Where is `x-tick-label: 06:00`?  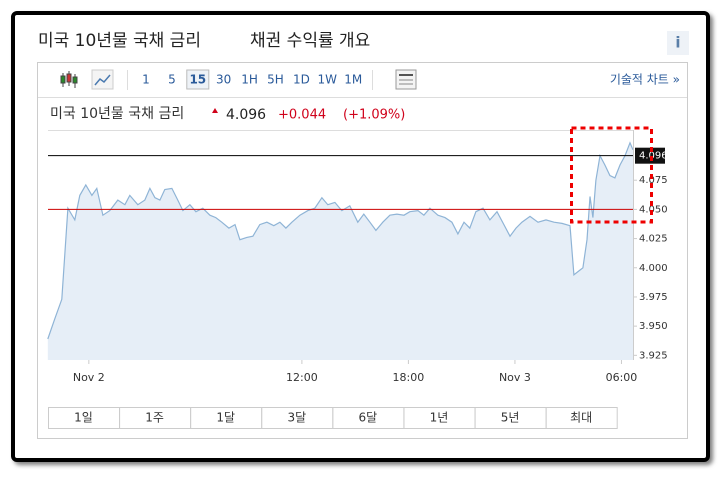
x-tick-label: 06:00 is located at coordinates (622, 377).